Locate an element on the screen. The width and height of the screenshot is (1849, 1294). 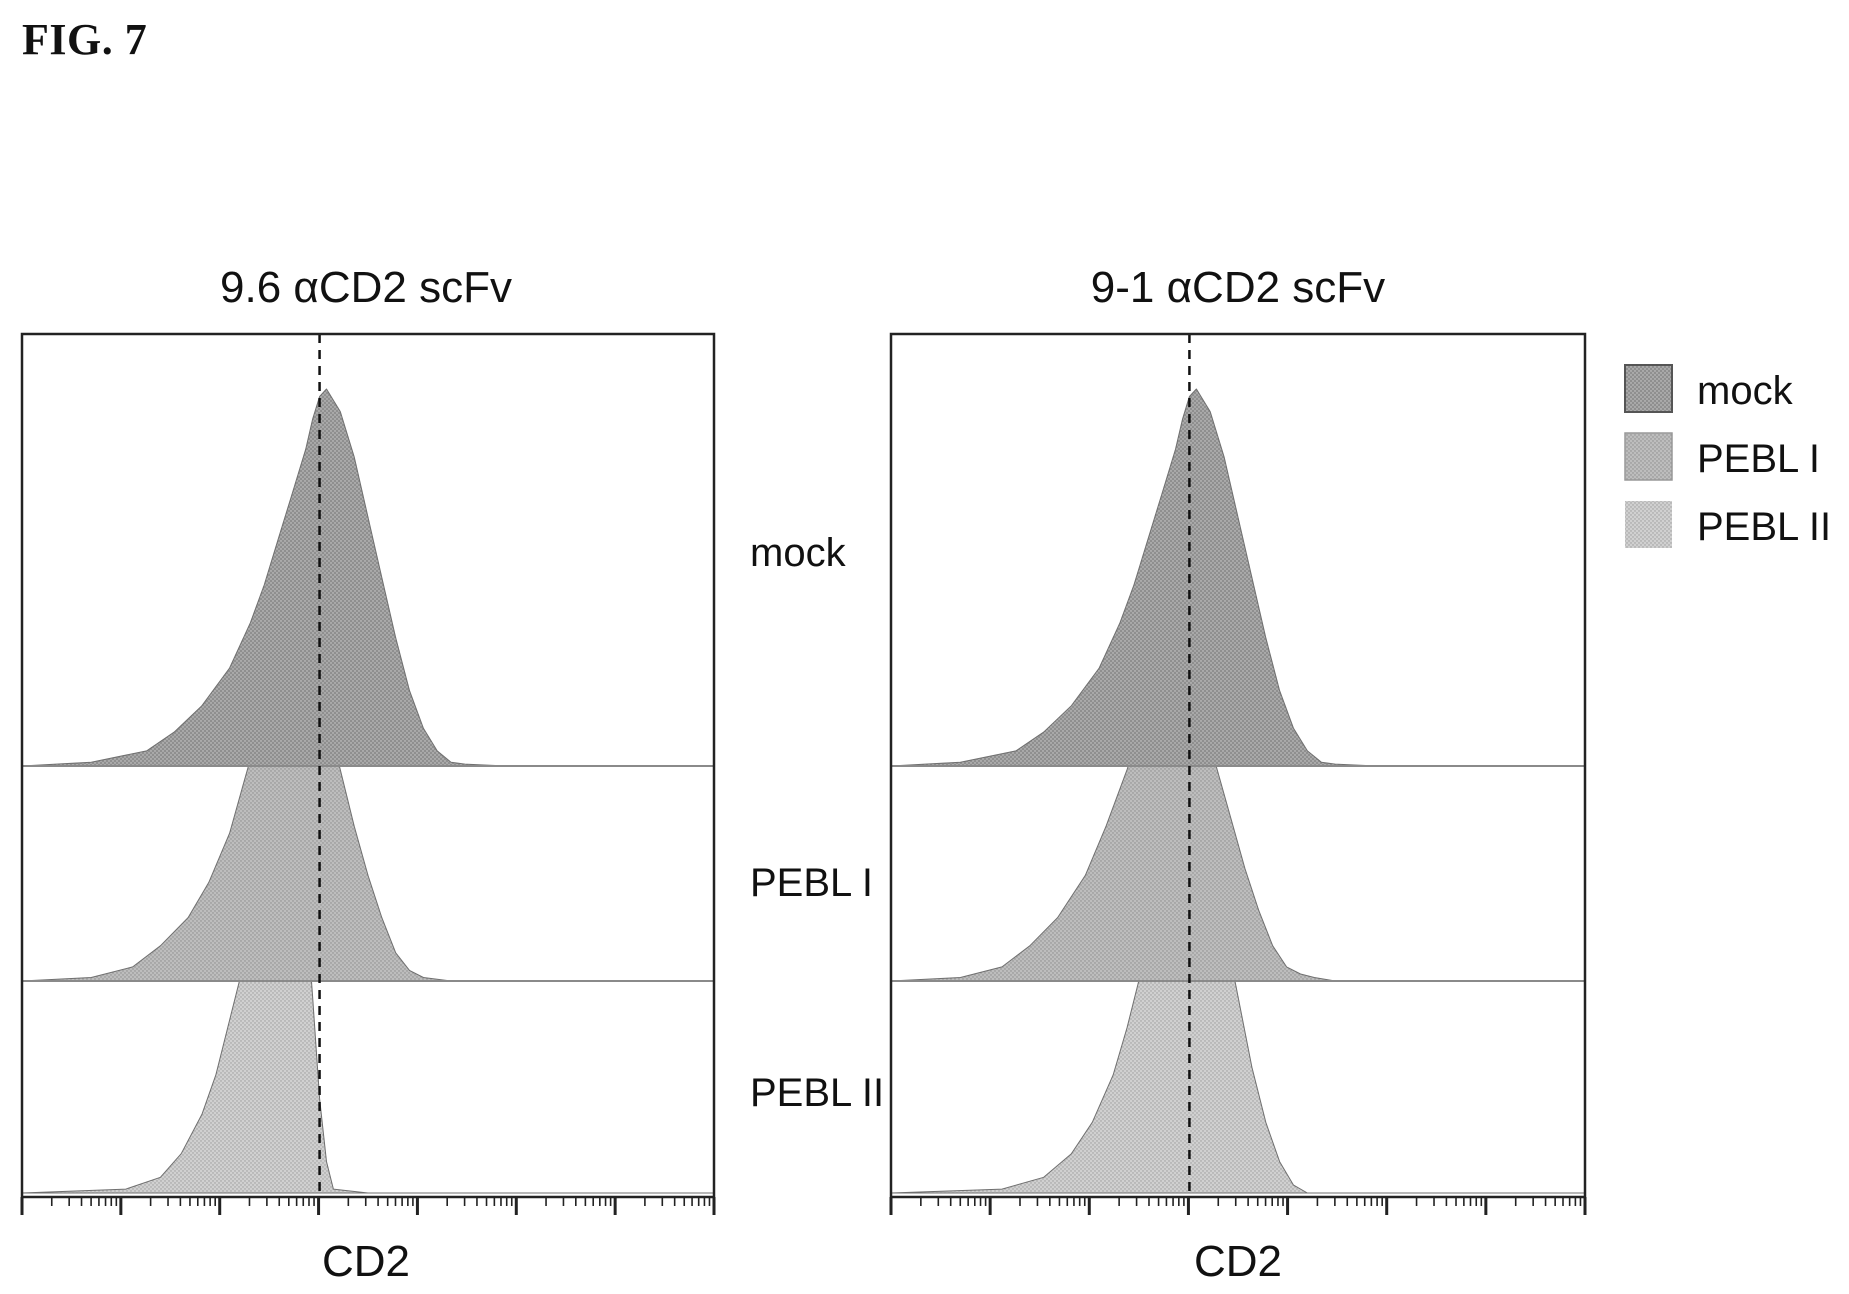
x-axis-label-left: CD2 is located at coordinates (366, 1261).